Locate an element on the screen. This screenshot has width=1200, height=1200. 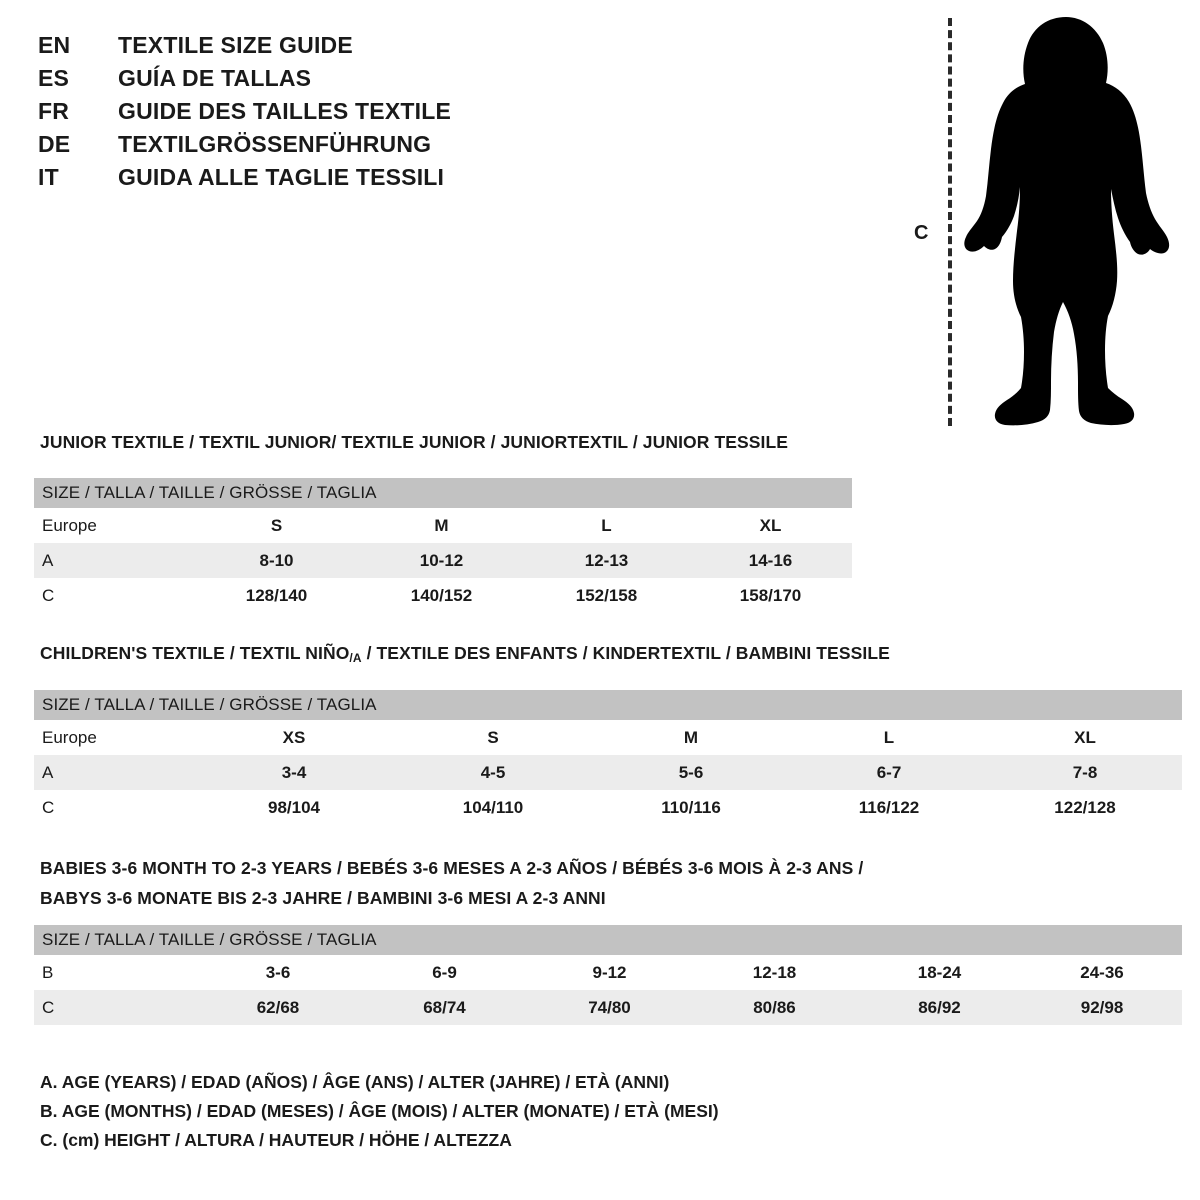
header-row-en: EN TEXTILE SIZE GUIDE is located at coordinates (298, 48).